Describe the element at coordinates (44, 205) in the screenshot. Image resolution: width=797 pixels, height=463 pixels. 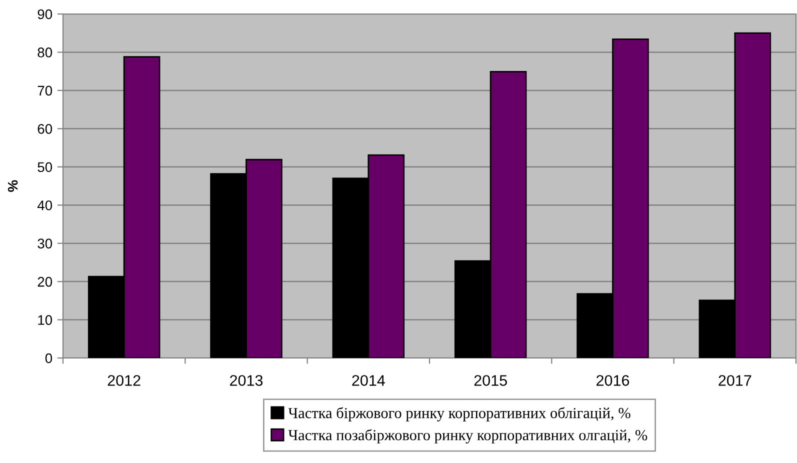
I see `y-tick-label: 40` at that location.